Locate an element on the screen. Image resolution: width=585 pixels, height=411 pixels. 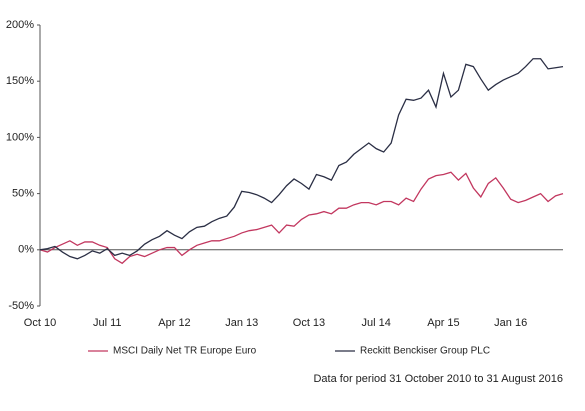
y-tick-label: -50% is located at coordinates (21, 306).